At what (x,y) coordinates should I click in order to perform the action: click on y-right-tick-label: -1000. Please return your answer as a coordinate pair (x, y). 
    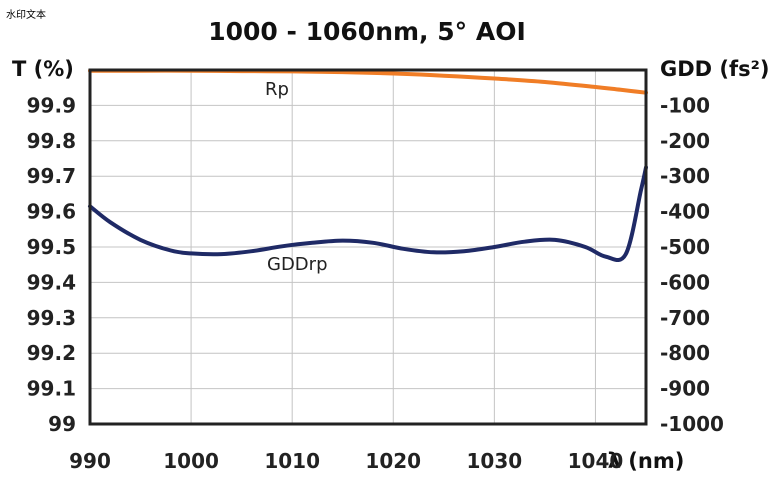
    Looking at the image, I should click on (692, 424).